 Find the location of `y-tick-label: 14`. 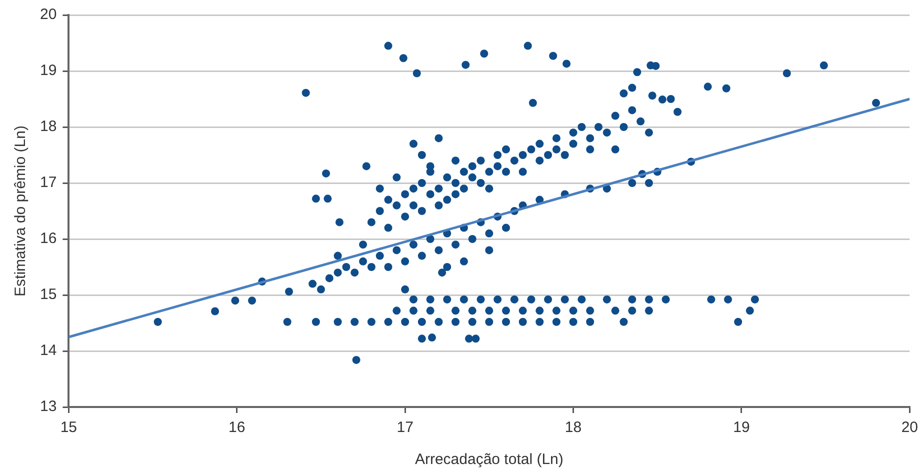

y-tick-label: 14 is located at coordinates (48, 351).